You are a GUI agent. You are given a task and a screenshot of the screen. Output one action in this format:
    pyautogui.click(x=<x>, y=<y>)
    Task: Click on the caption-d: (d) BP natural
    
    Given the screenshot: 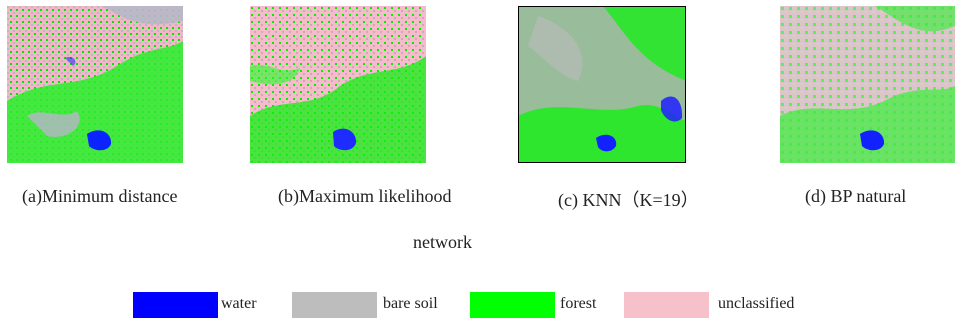 What is the action you would take?
    pyautogui.click(x=856, y=196)
    